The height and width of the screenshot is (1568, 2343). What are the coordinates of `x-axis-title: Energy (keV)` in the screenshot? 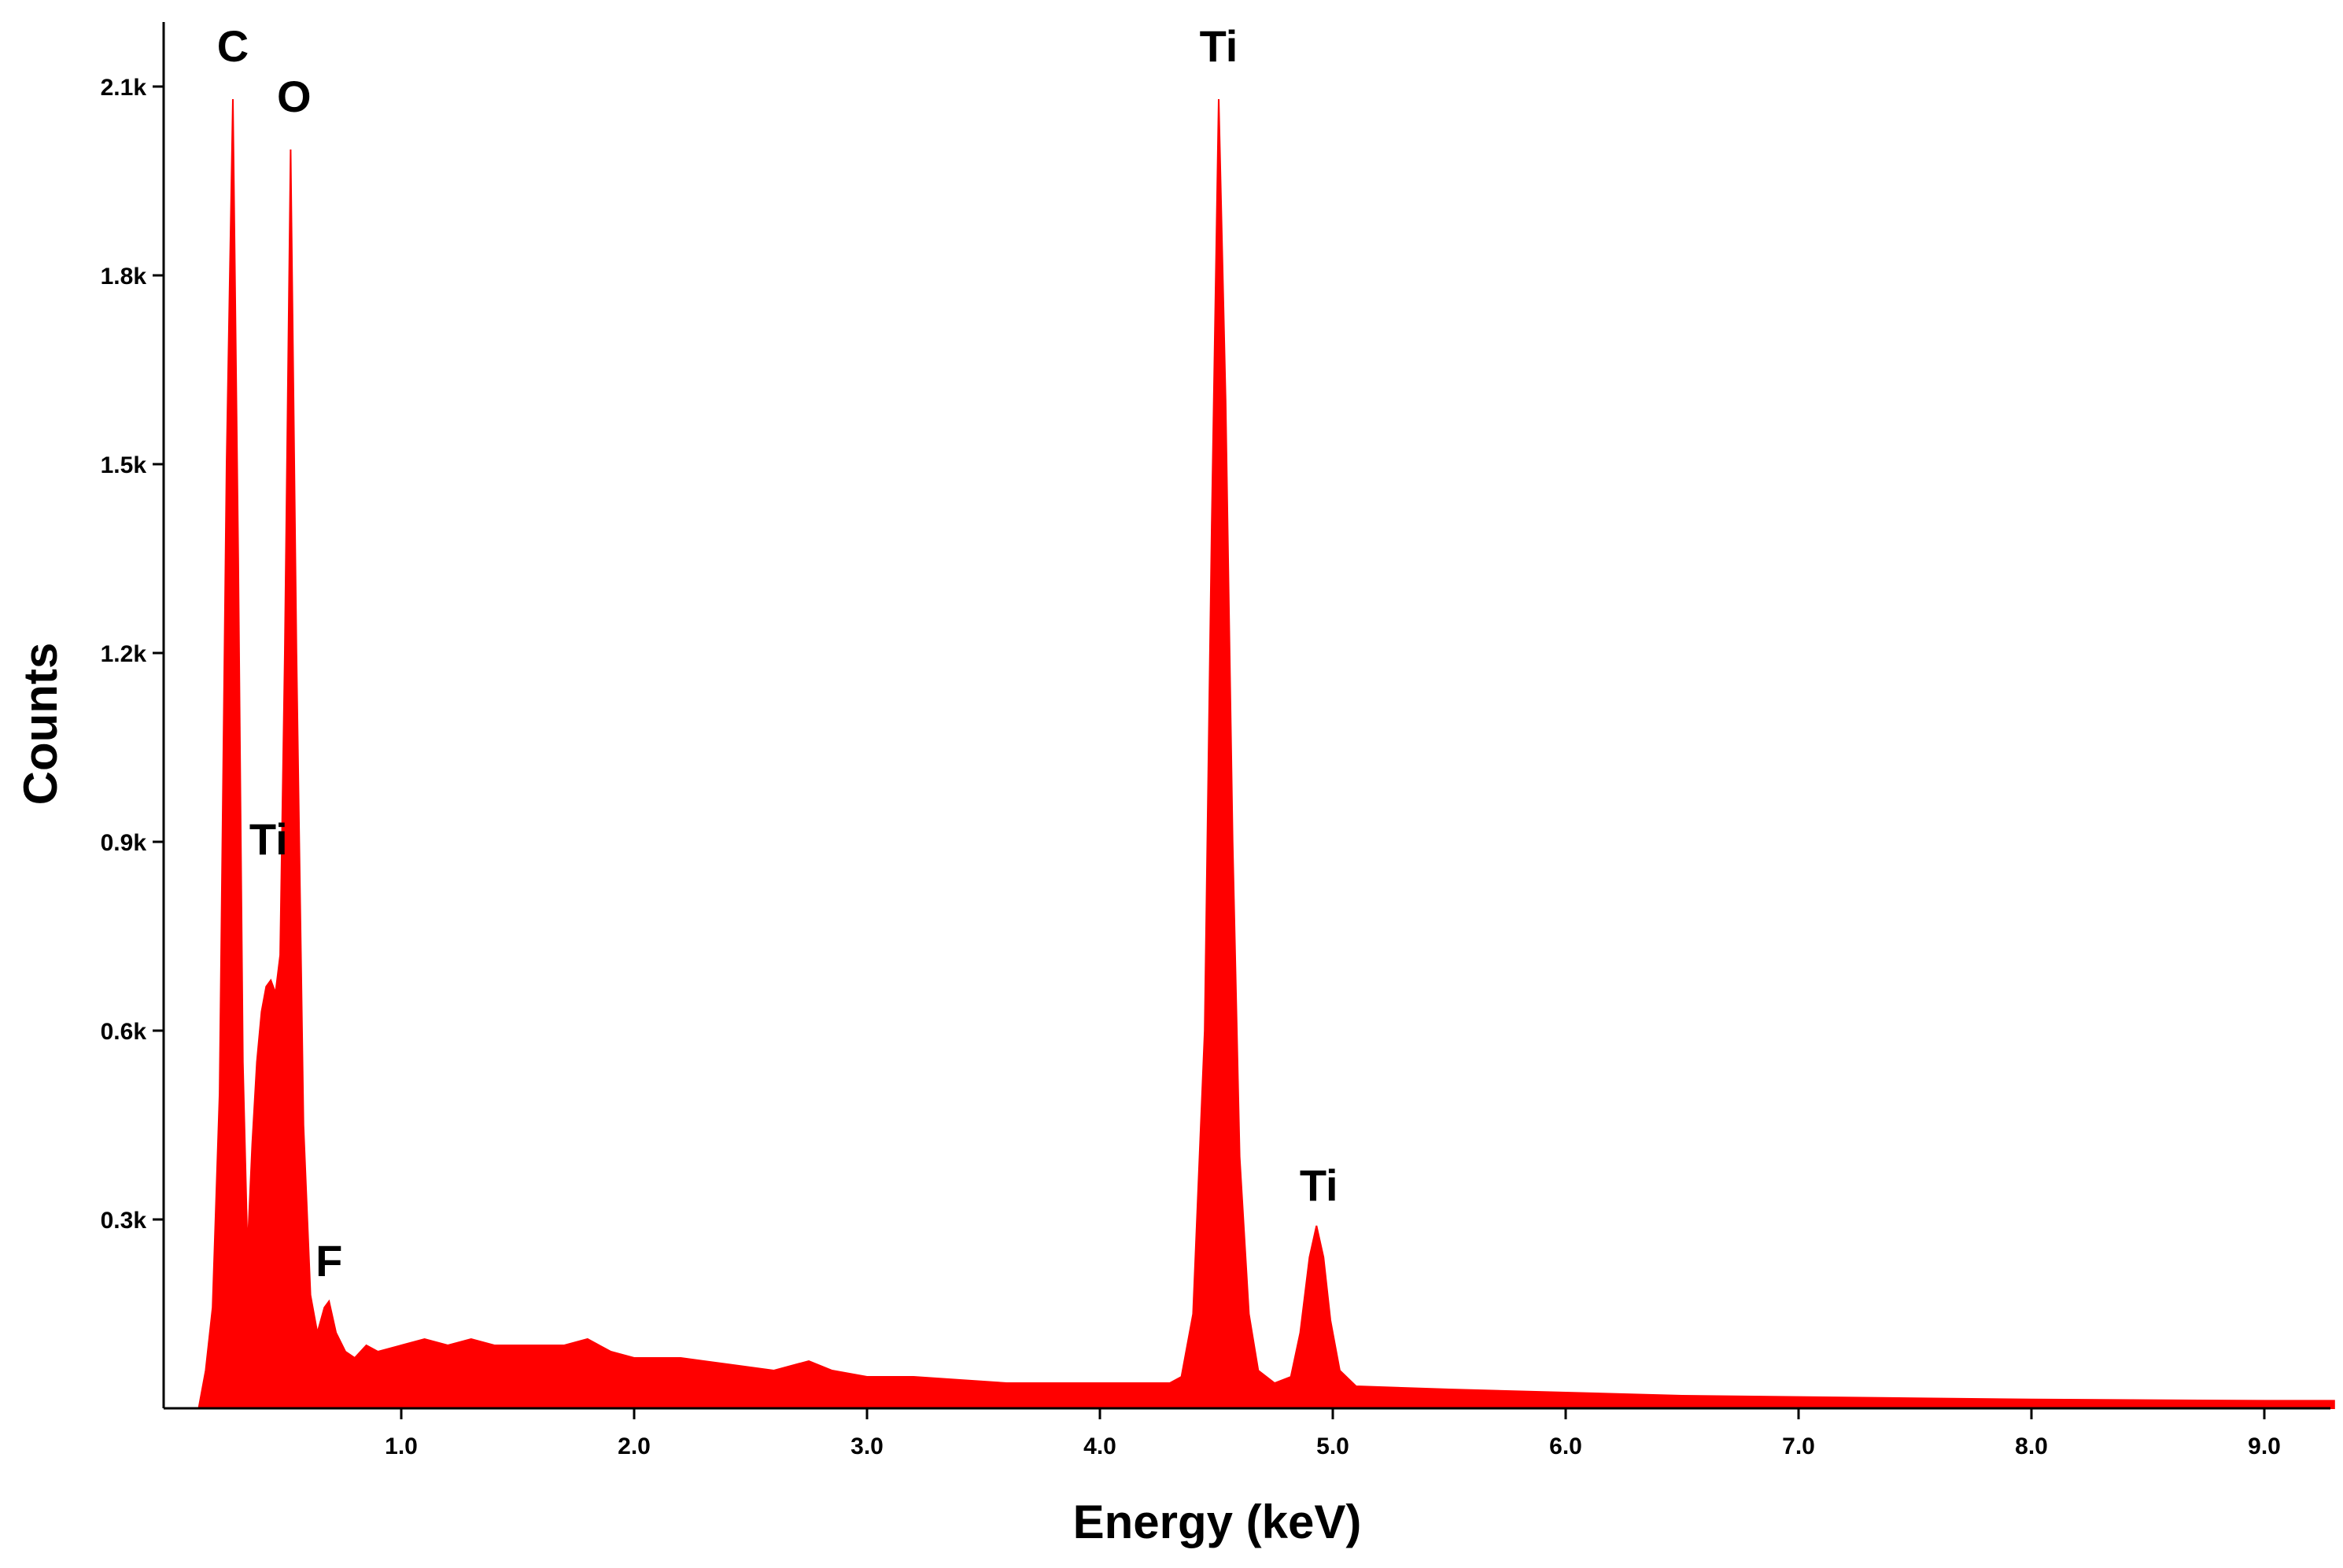 It's located at (1217, 1522).